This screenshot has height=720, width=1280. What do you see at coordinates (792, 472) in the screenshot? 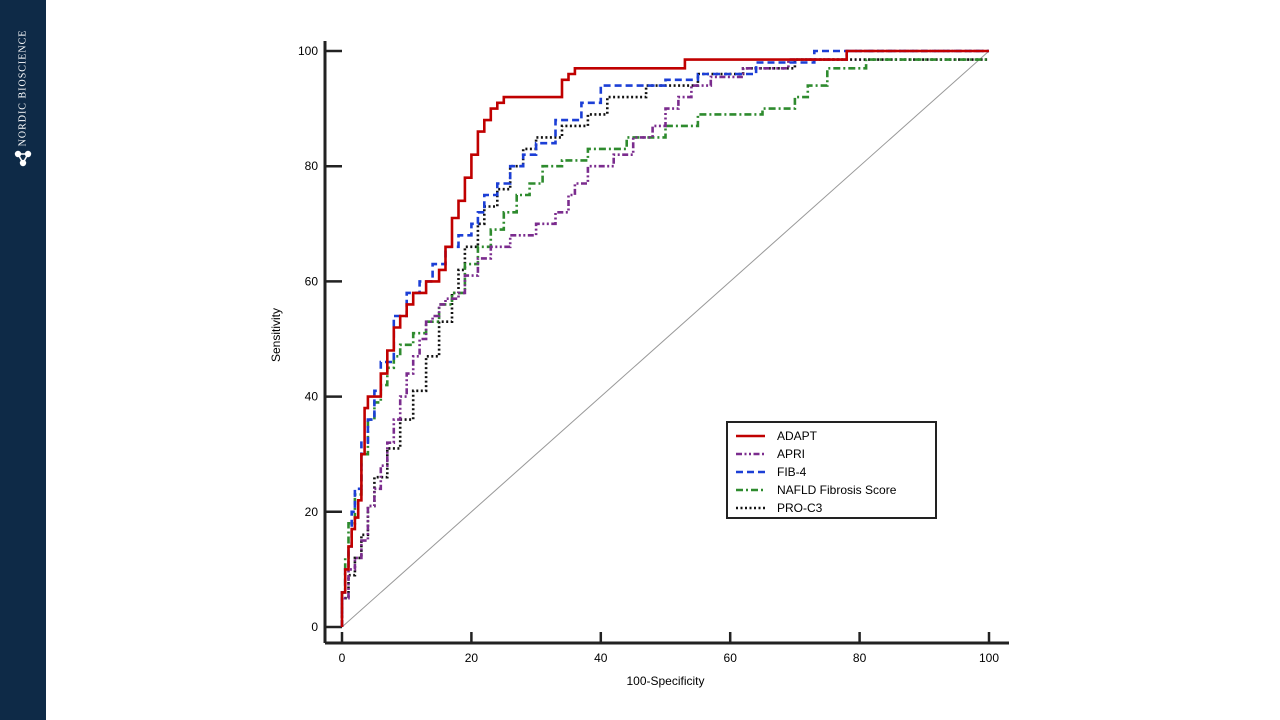
I see `legend-label-fib-4: FIB-4` at bounding box center [792, 472].